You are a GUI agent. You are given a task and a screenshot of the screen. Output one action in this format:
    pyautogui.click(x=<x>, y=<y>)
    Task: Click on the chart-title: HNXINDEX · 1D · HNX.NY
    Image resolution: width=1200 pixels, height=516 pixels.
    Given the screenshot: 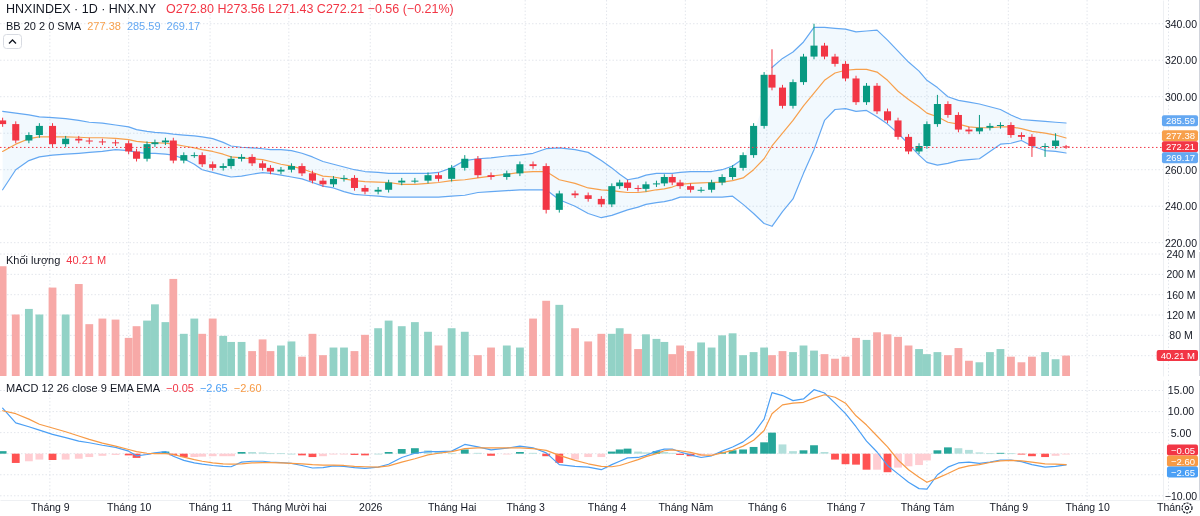 What is the action you would take?
    pyautogui.click(x=81, y=9)
    